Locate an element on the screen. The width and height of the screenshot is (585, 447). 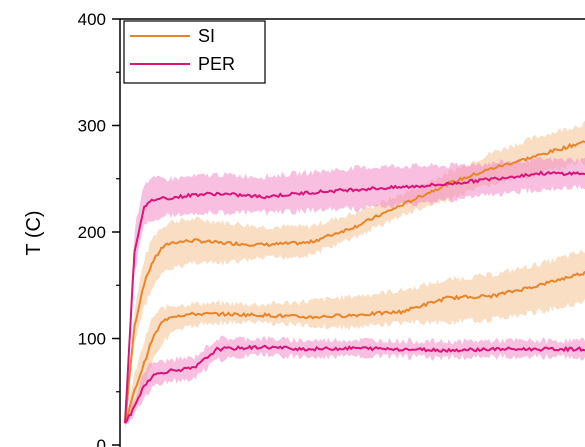
y-axis-title: T (C) is located at coordinates (34, 232).